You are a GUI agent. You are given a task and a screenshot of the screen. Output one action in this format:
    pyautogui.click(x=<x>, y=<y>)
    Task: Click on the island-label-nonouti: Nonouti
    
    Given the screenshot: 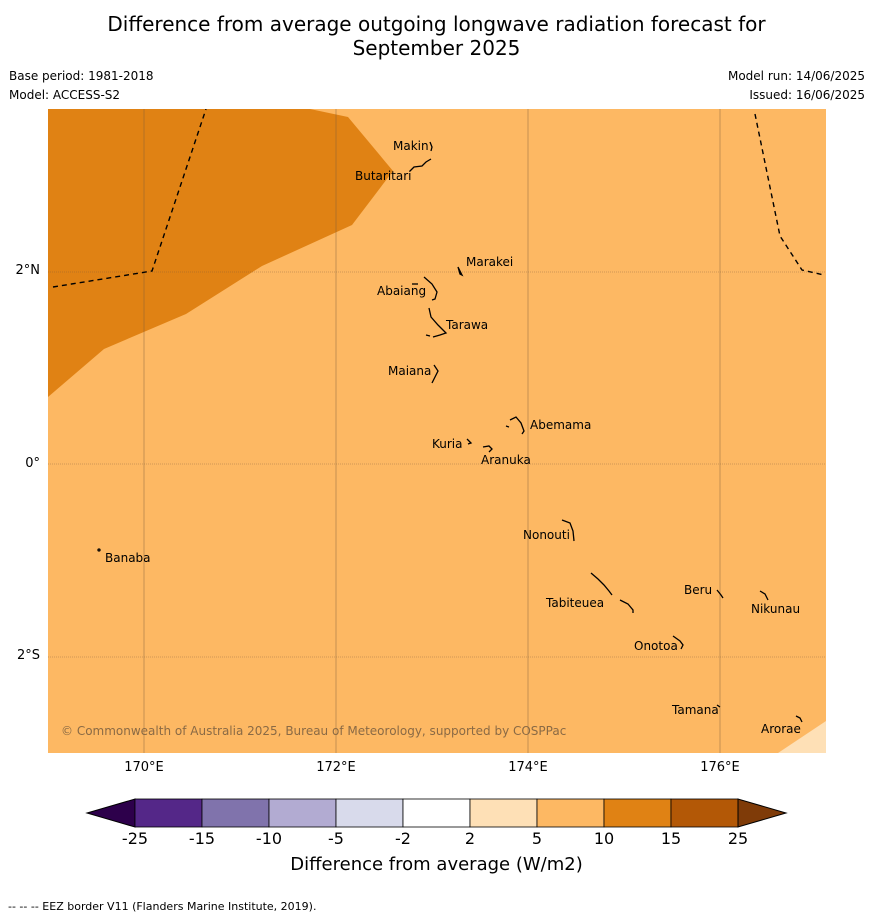 What is the action you would take?
    pyautogui.click(x=546, y=535)
    